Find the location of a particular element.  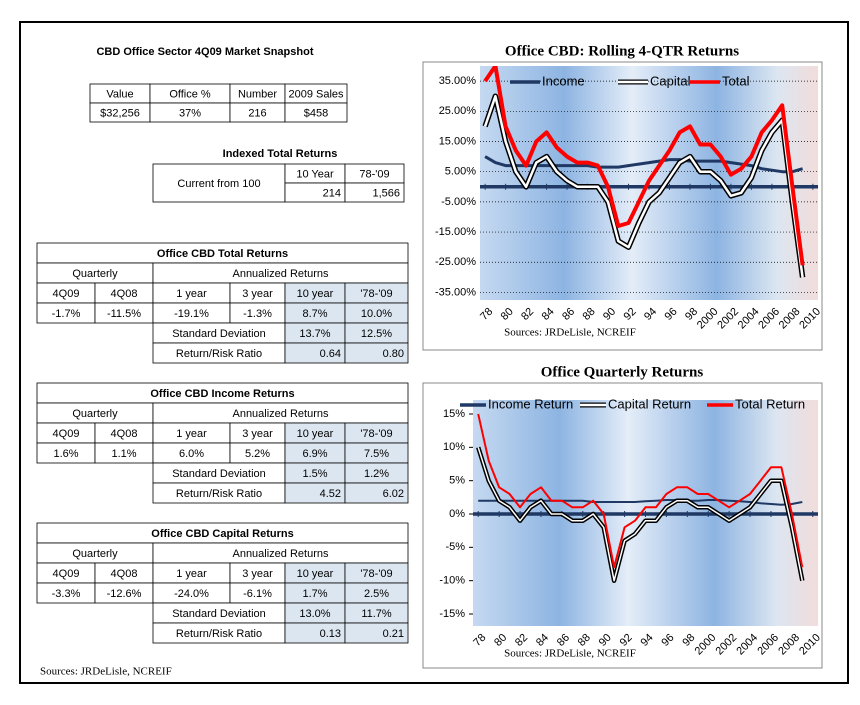

cell-text: 0.13 is located at coordinates (330, 634).